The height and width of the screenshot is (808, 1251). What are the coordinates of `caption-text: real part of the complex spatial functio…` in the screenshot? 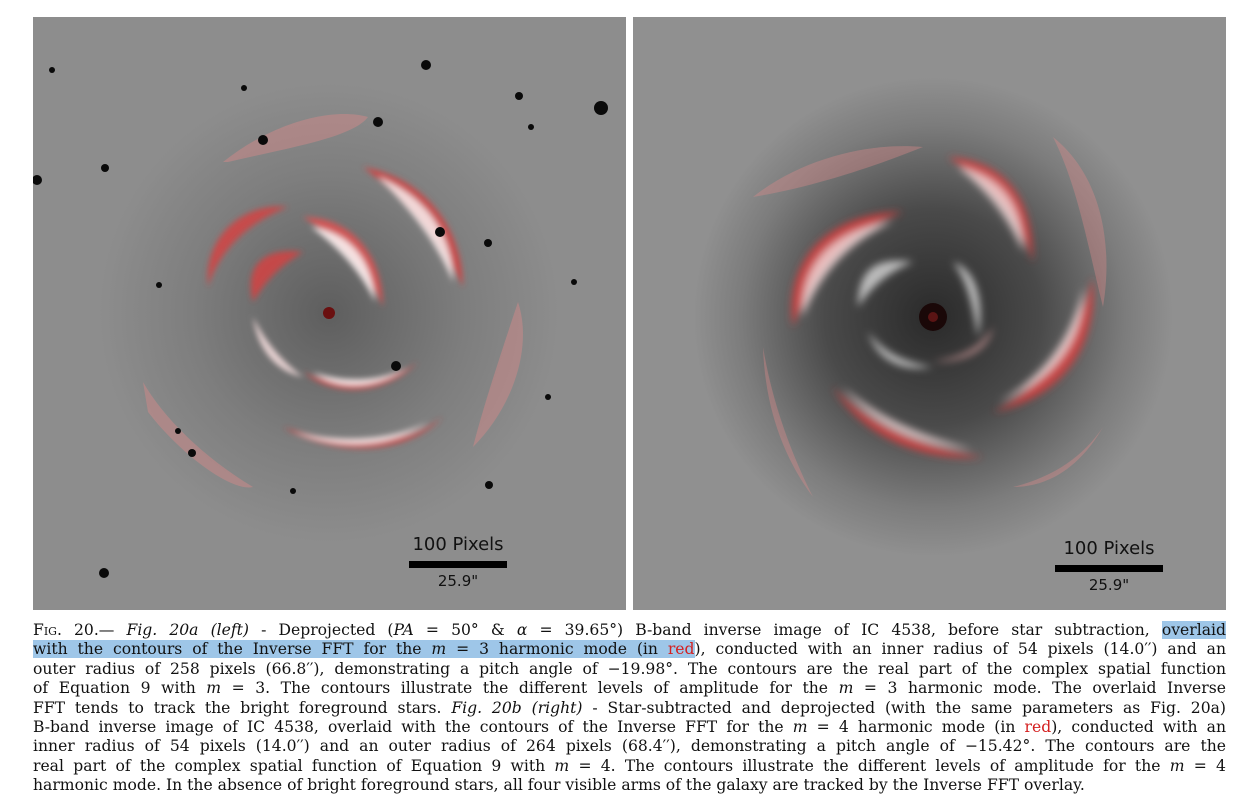 It's located at (294, 765).